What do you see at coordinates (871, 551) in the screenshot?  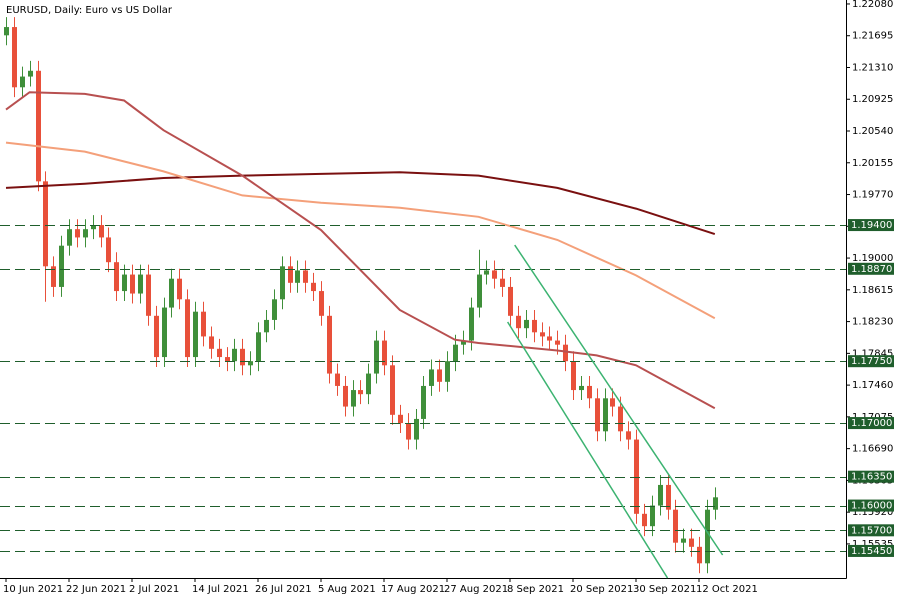 I see `level-label: 1.15450` at bounding box center [871, 551].